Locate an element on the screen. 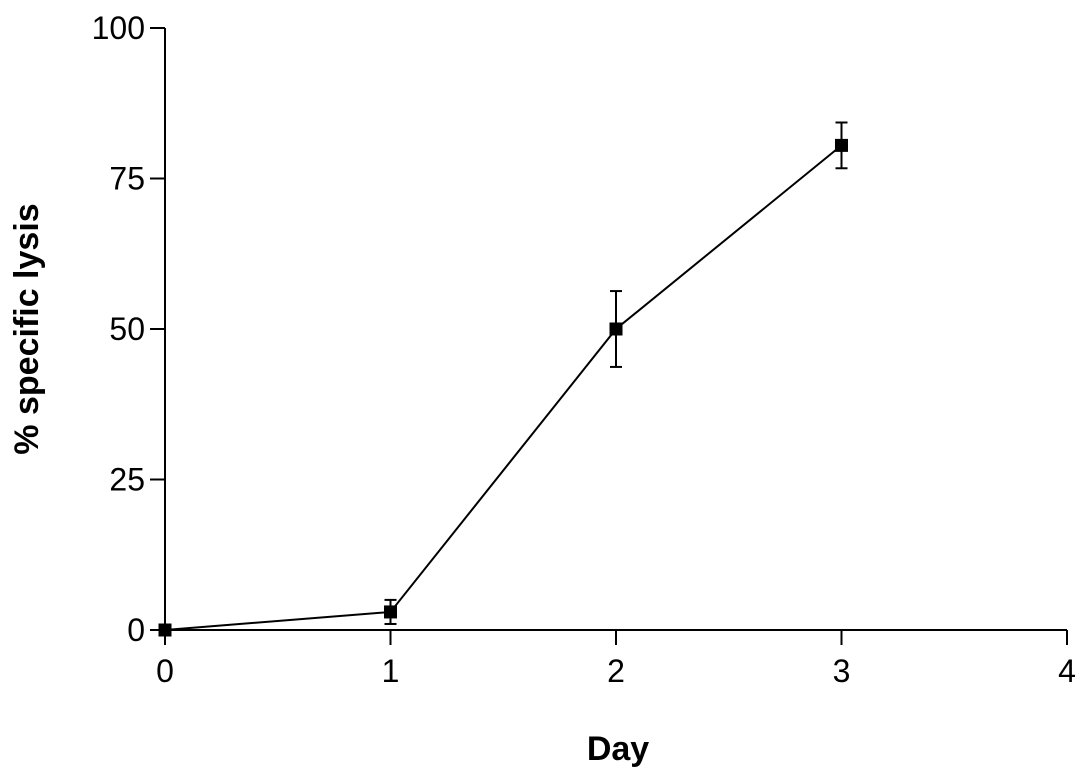 Image resolution: width=1087 pixels, height=781 pixels. x-axis-title: Day is located at coordinates (618, 749).